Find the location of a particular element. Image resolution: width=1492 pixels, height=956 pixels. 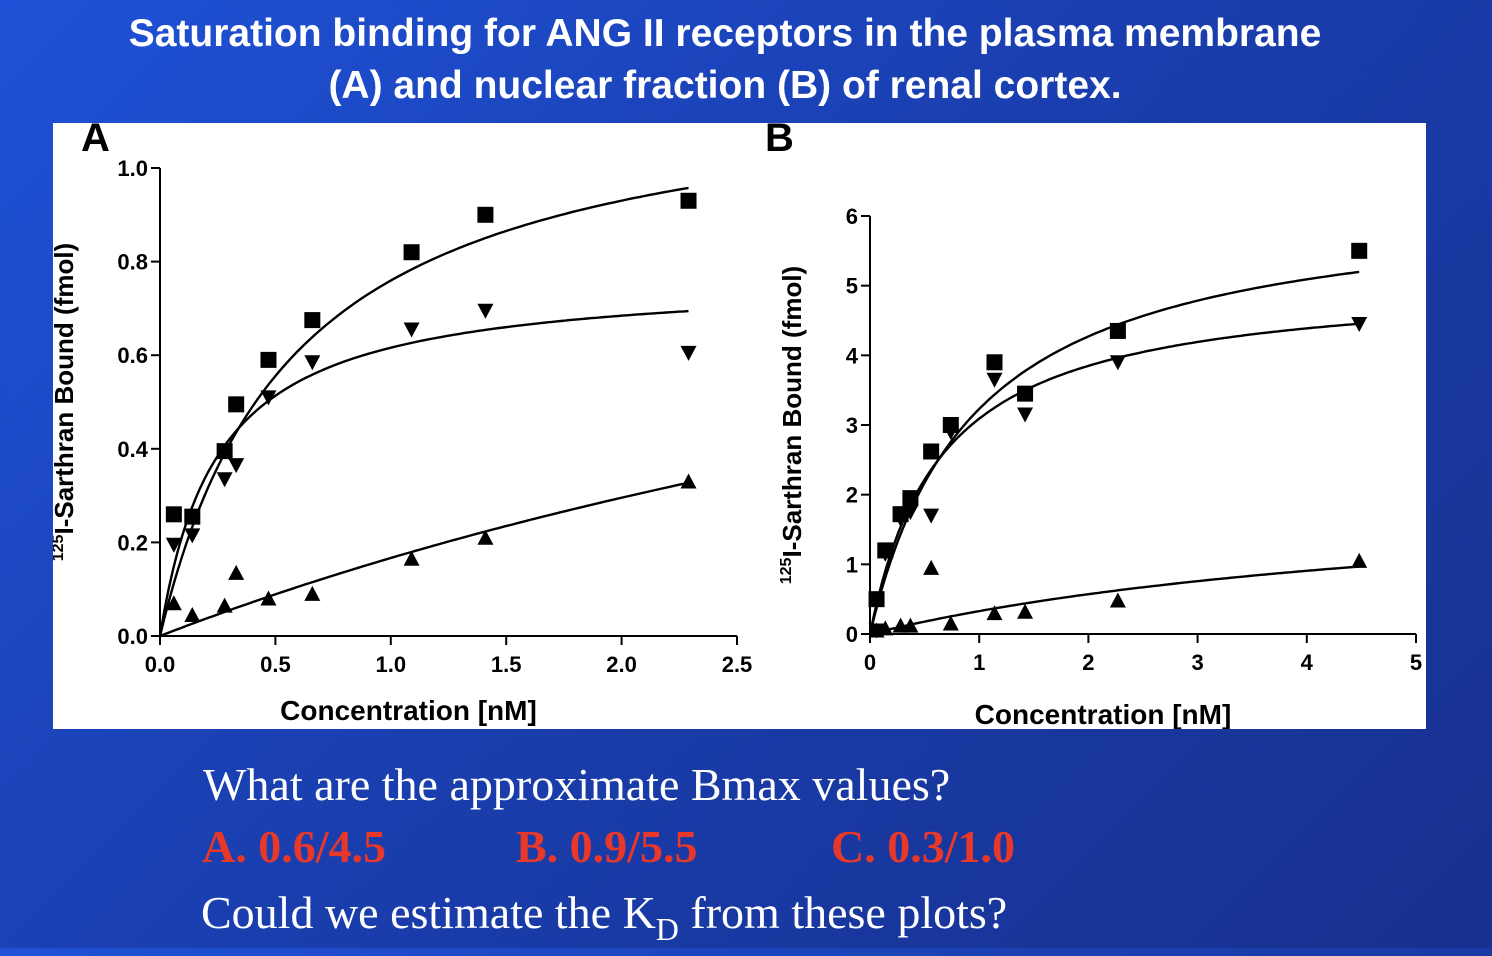

y-tick-label: 1 is located at coordinates (852, 564).